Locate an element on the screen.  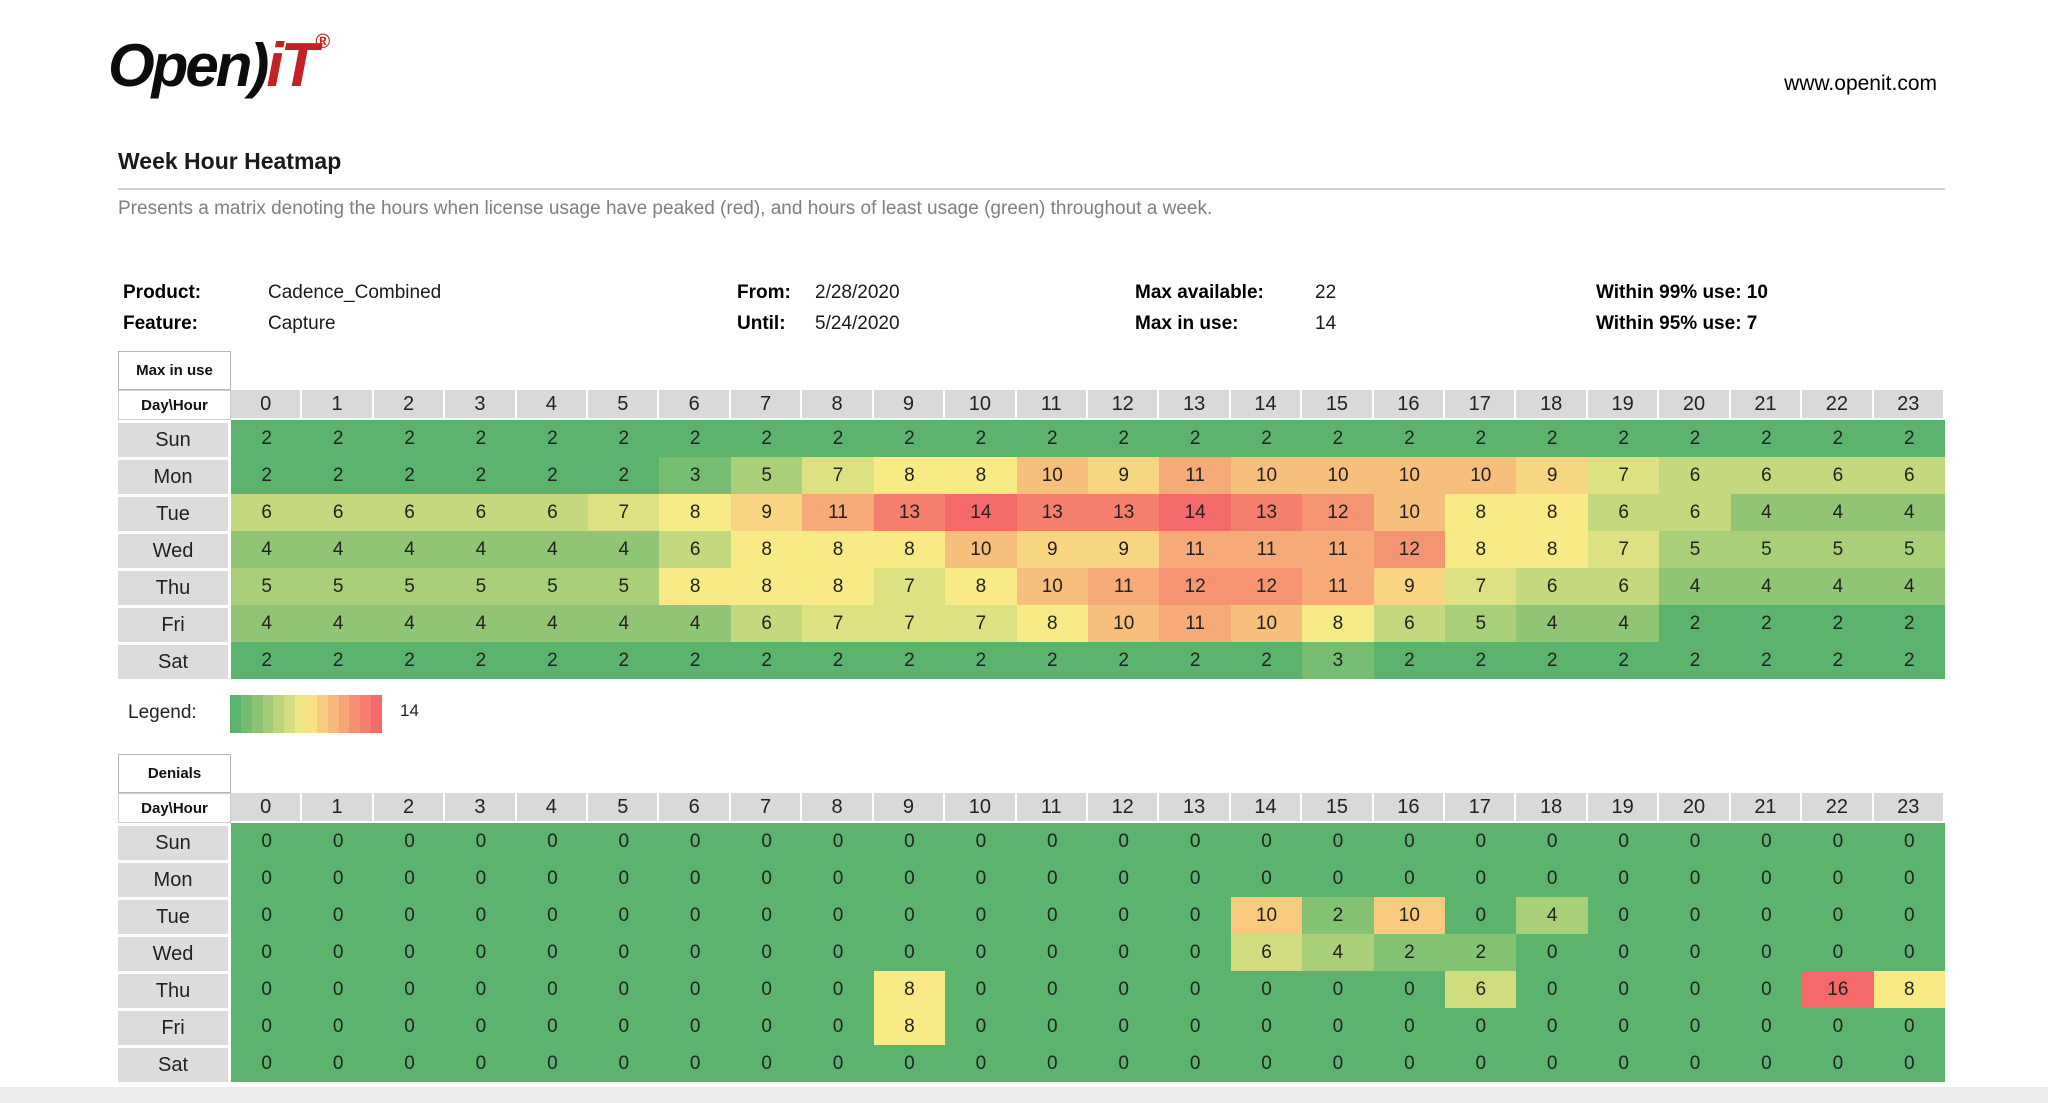
row-label-sun: Sun is located at coordinates (174, 841).